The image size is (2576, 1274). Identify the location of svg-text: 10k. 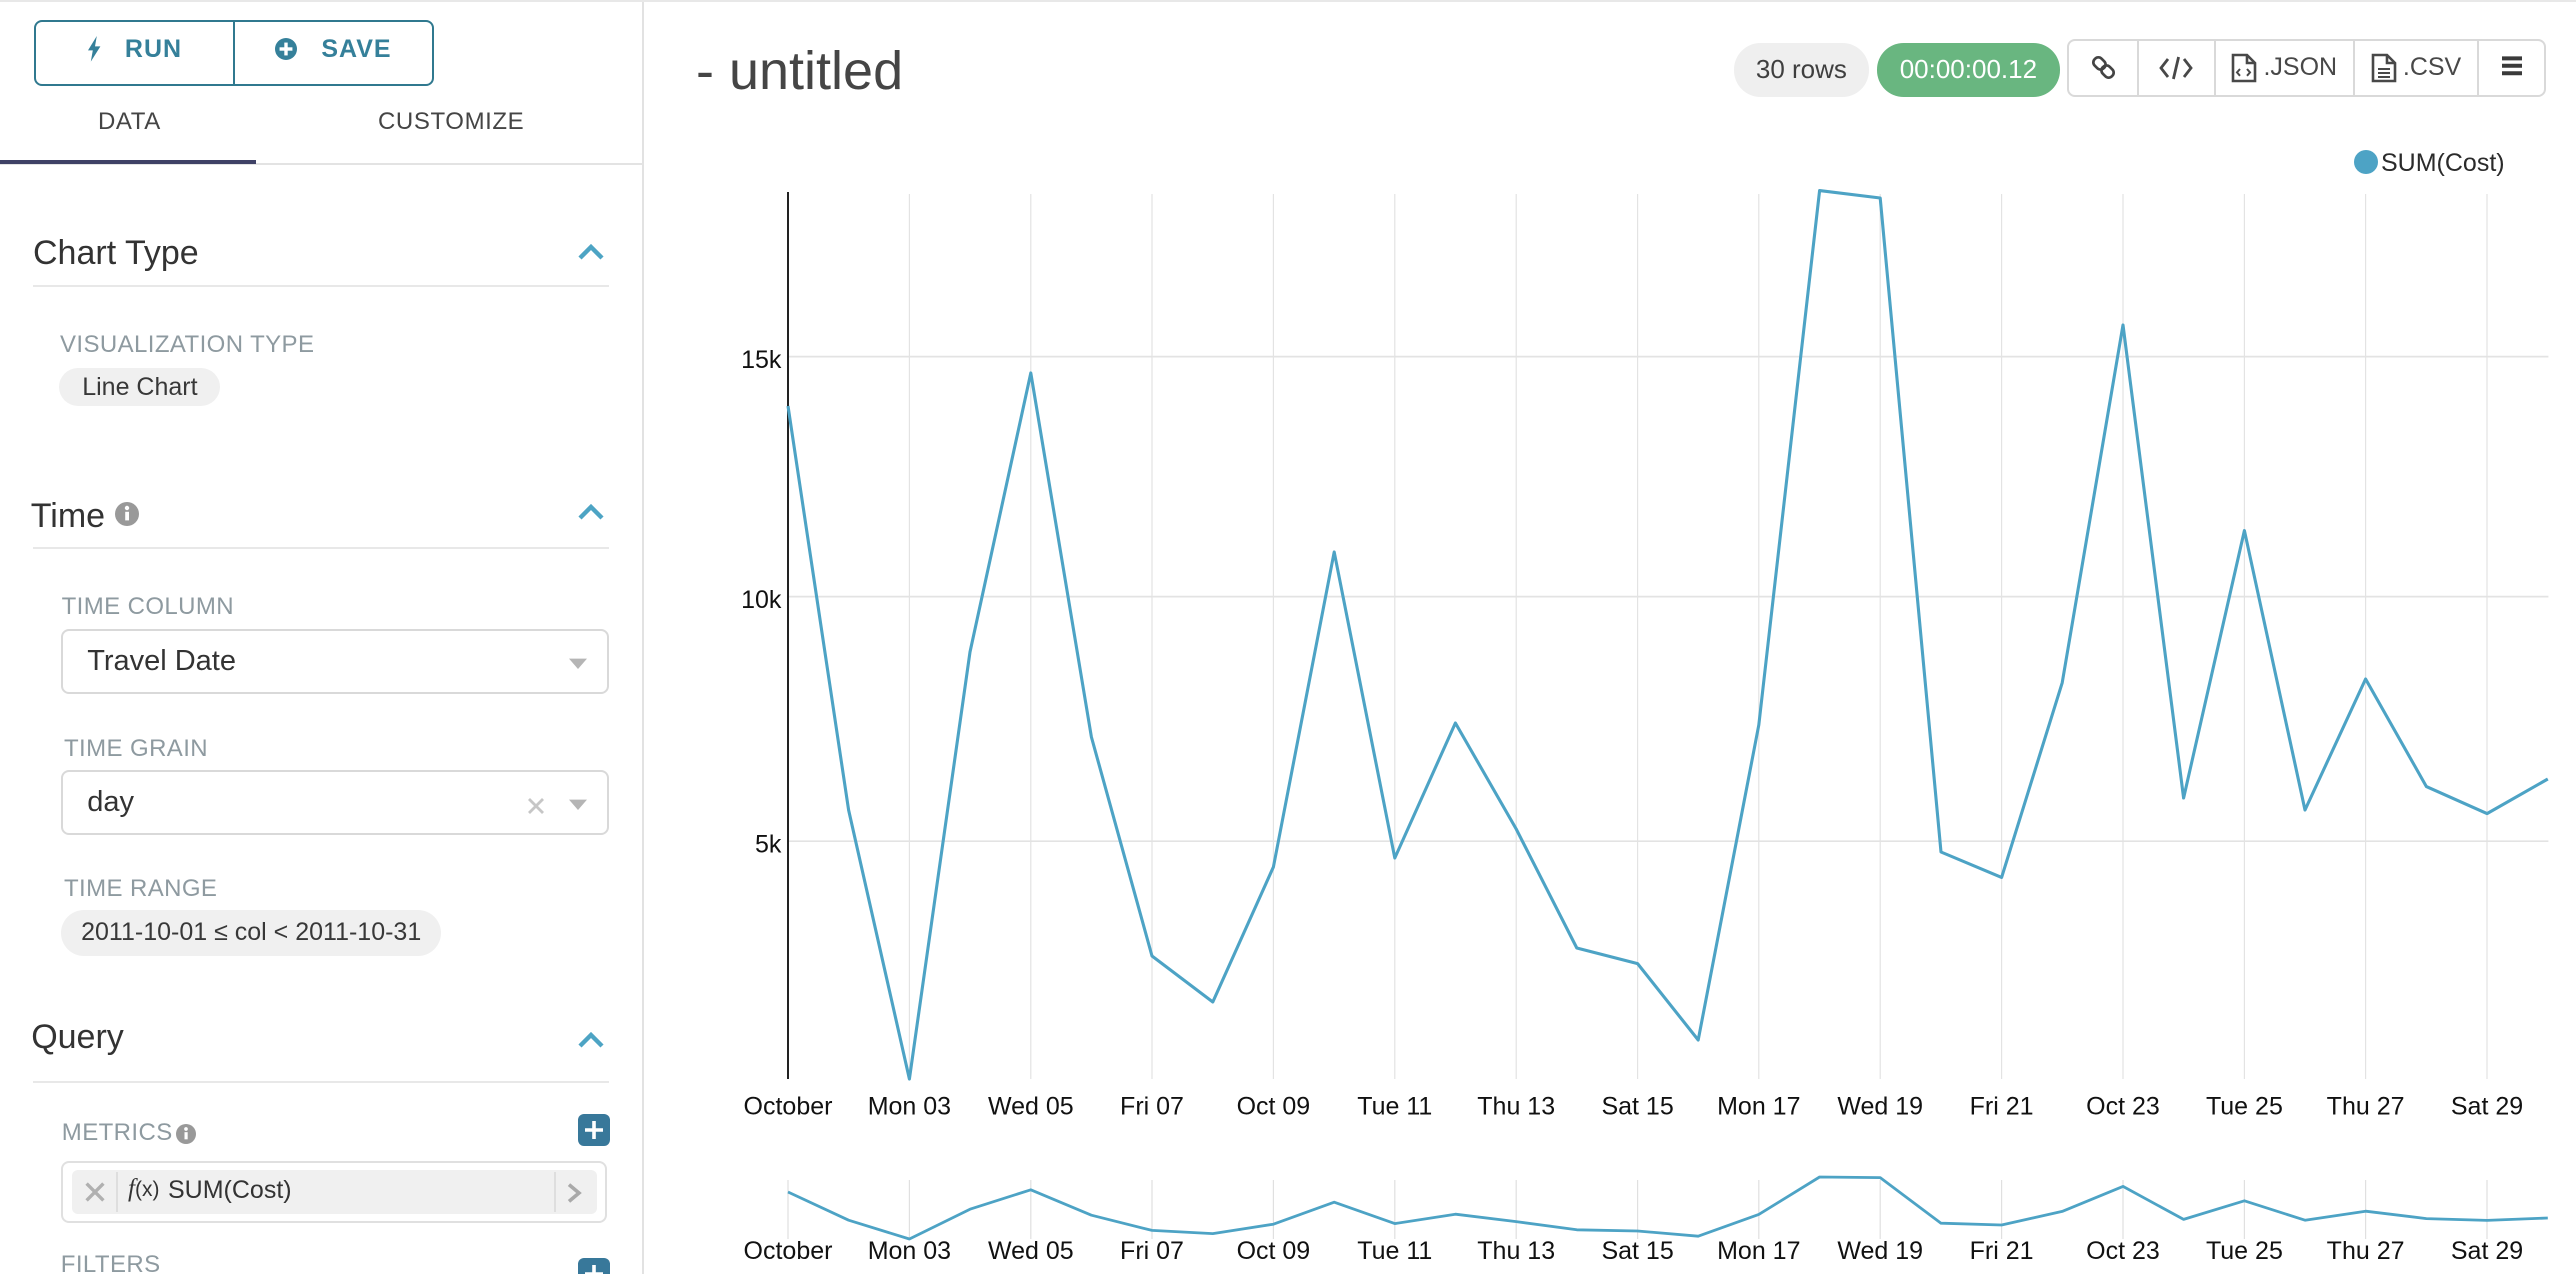
(761, 600).